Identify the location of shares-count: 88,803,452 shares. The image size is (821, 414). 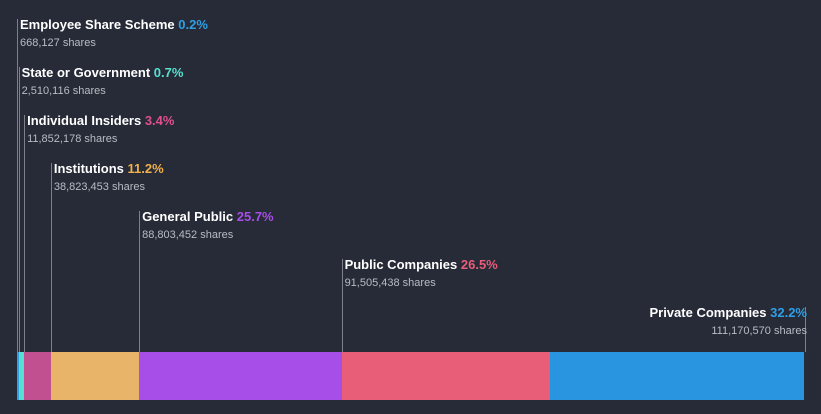
(188, 235).